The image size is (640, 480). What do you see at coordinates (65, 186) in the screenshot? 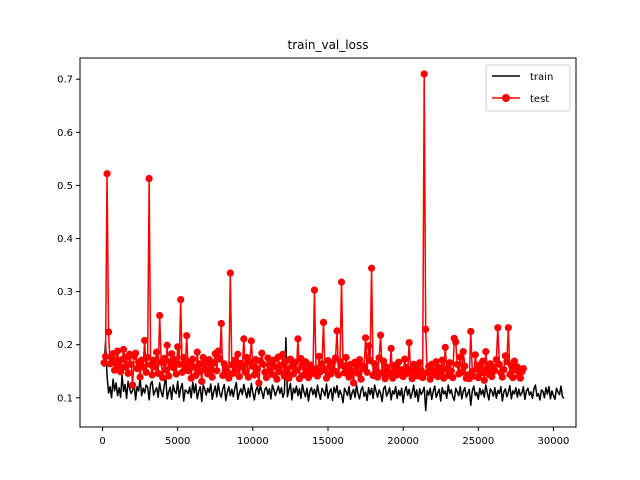
I see `y-tick-label: 0.5` at bounding box center [65, 186].